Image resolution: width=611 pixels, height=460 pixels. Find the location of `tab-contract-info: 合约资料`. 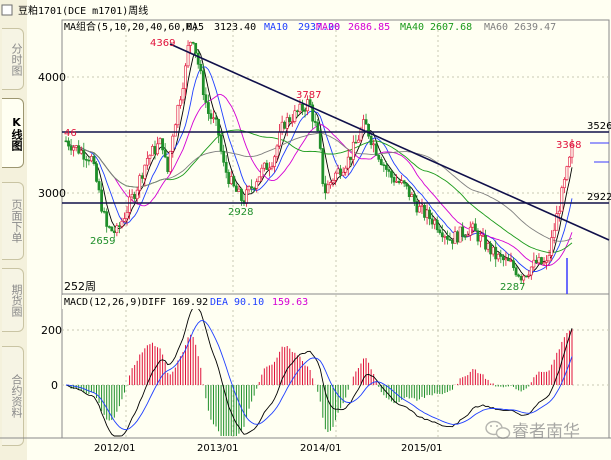

tab-contract-info: 合约资料 is located at coordinates (13, 396).